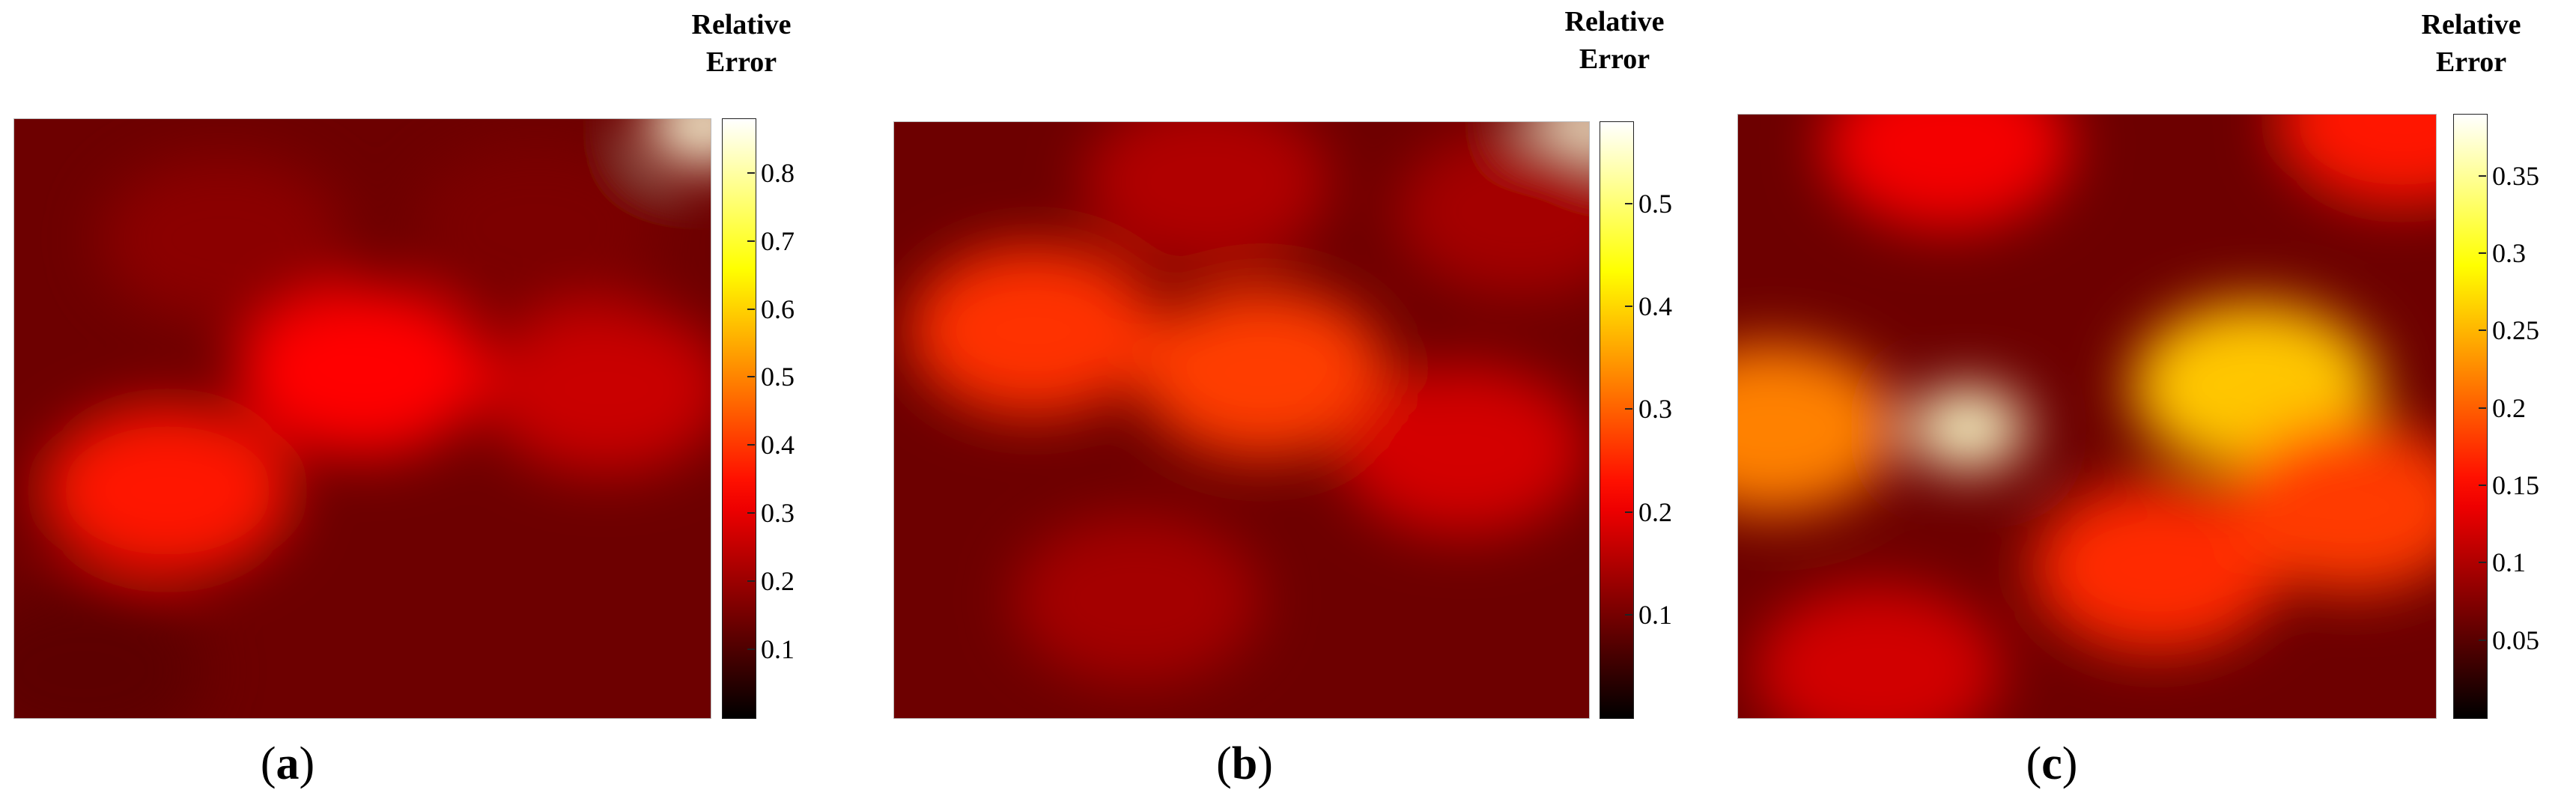  Describe the element at coordinates (741, 43) in the screenshot. I see `colorbar-title-a: Relative Error` at that location.